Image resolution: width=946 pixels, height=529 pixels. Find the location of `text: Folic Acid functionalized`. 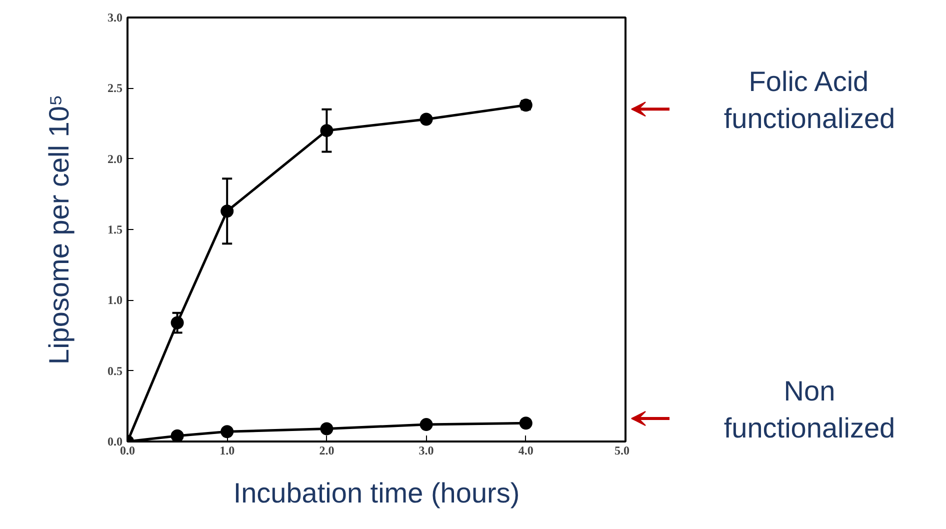

text: Folic Acid functionalized is located at coordinates (810, 100).